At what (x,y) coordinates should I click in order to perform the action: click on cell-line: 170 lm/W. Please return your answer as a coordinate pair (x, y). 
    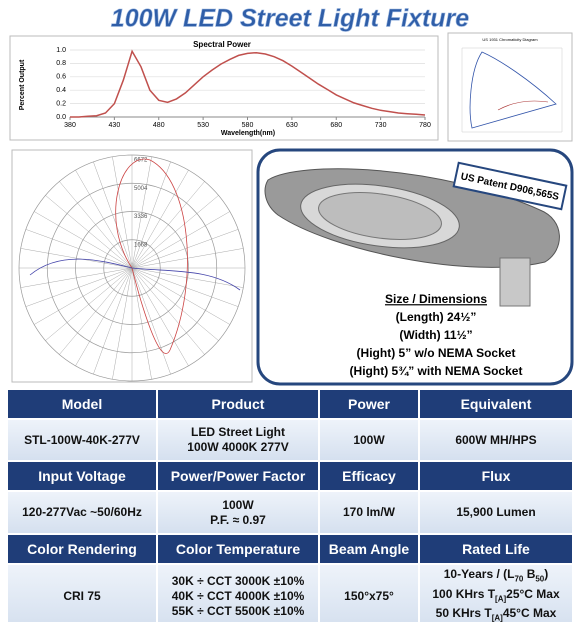
    Looking at the image, I should click on (369, 512).